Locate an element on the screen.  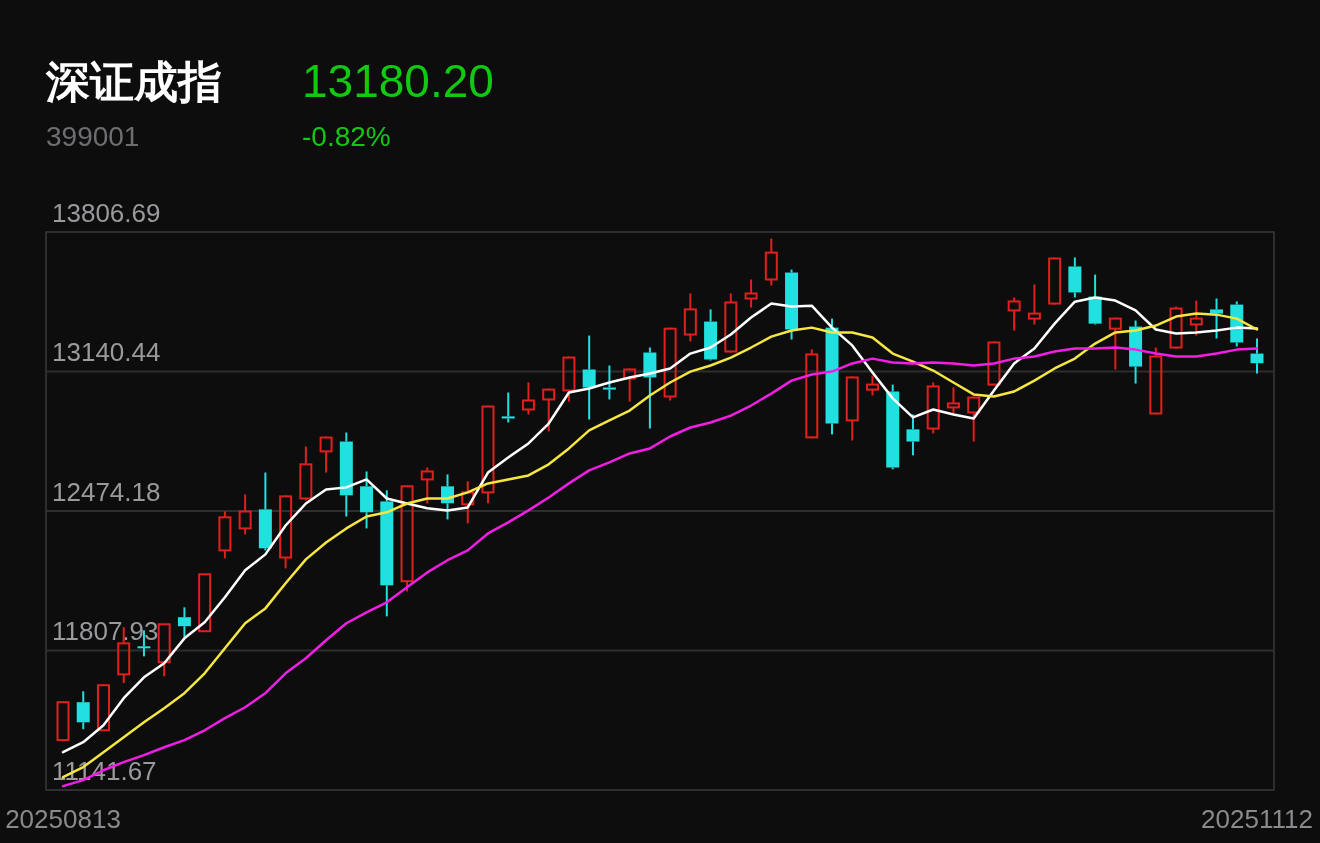
y-tick-label: 13140.44 is located at coordinates (106, 352).